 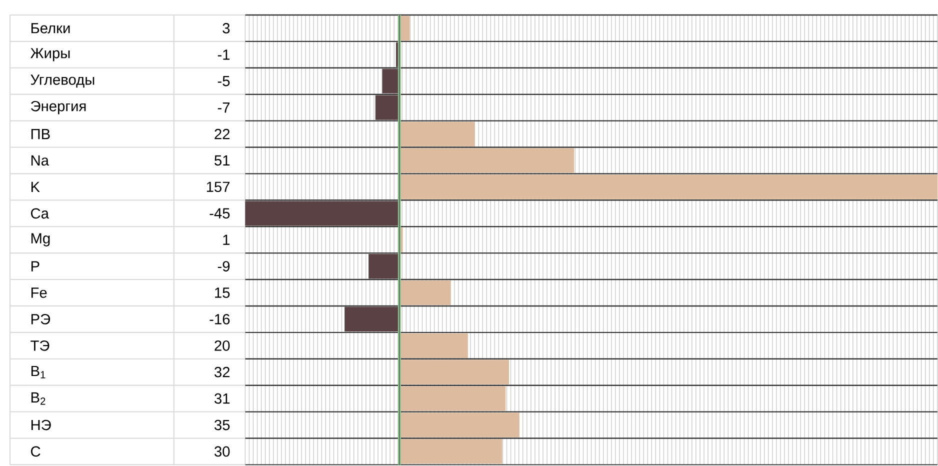 What do you see at coordinates (58, 107) in the screenshot?
I see `y-tick-label: Энергия` at bounding box center [58, 107].